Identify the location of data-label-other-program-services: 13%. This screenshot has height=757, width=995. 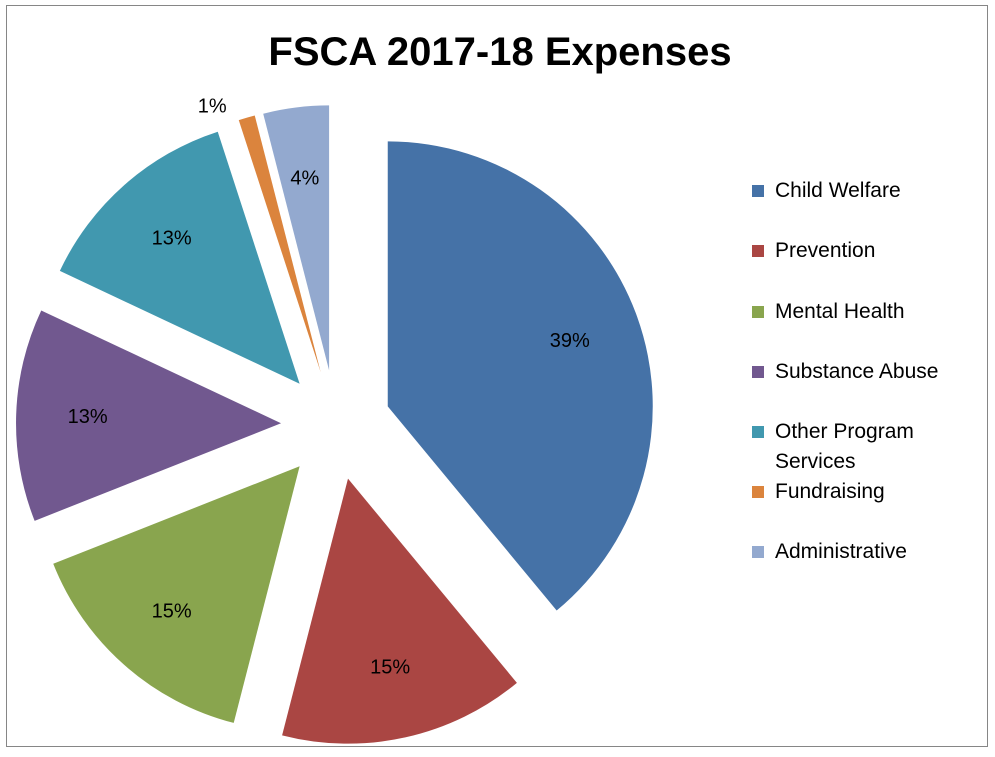
(172, 239).